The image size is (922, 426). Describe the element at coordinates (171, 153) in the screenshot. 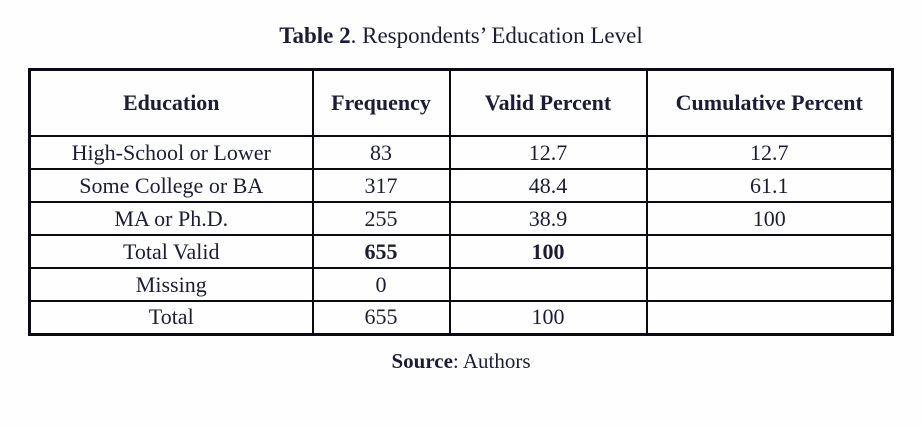

I see `cell-education: High-School or Lower` at that location.